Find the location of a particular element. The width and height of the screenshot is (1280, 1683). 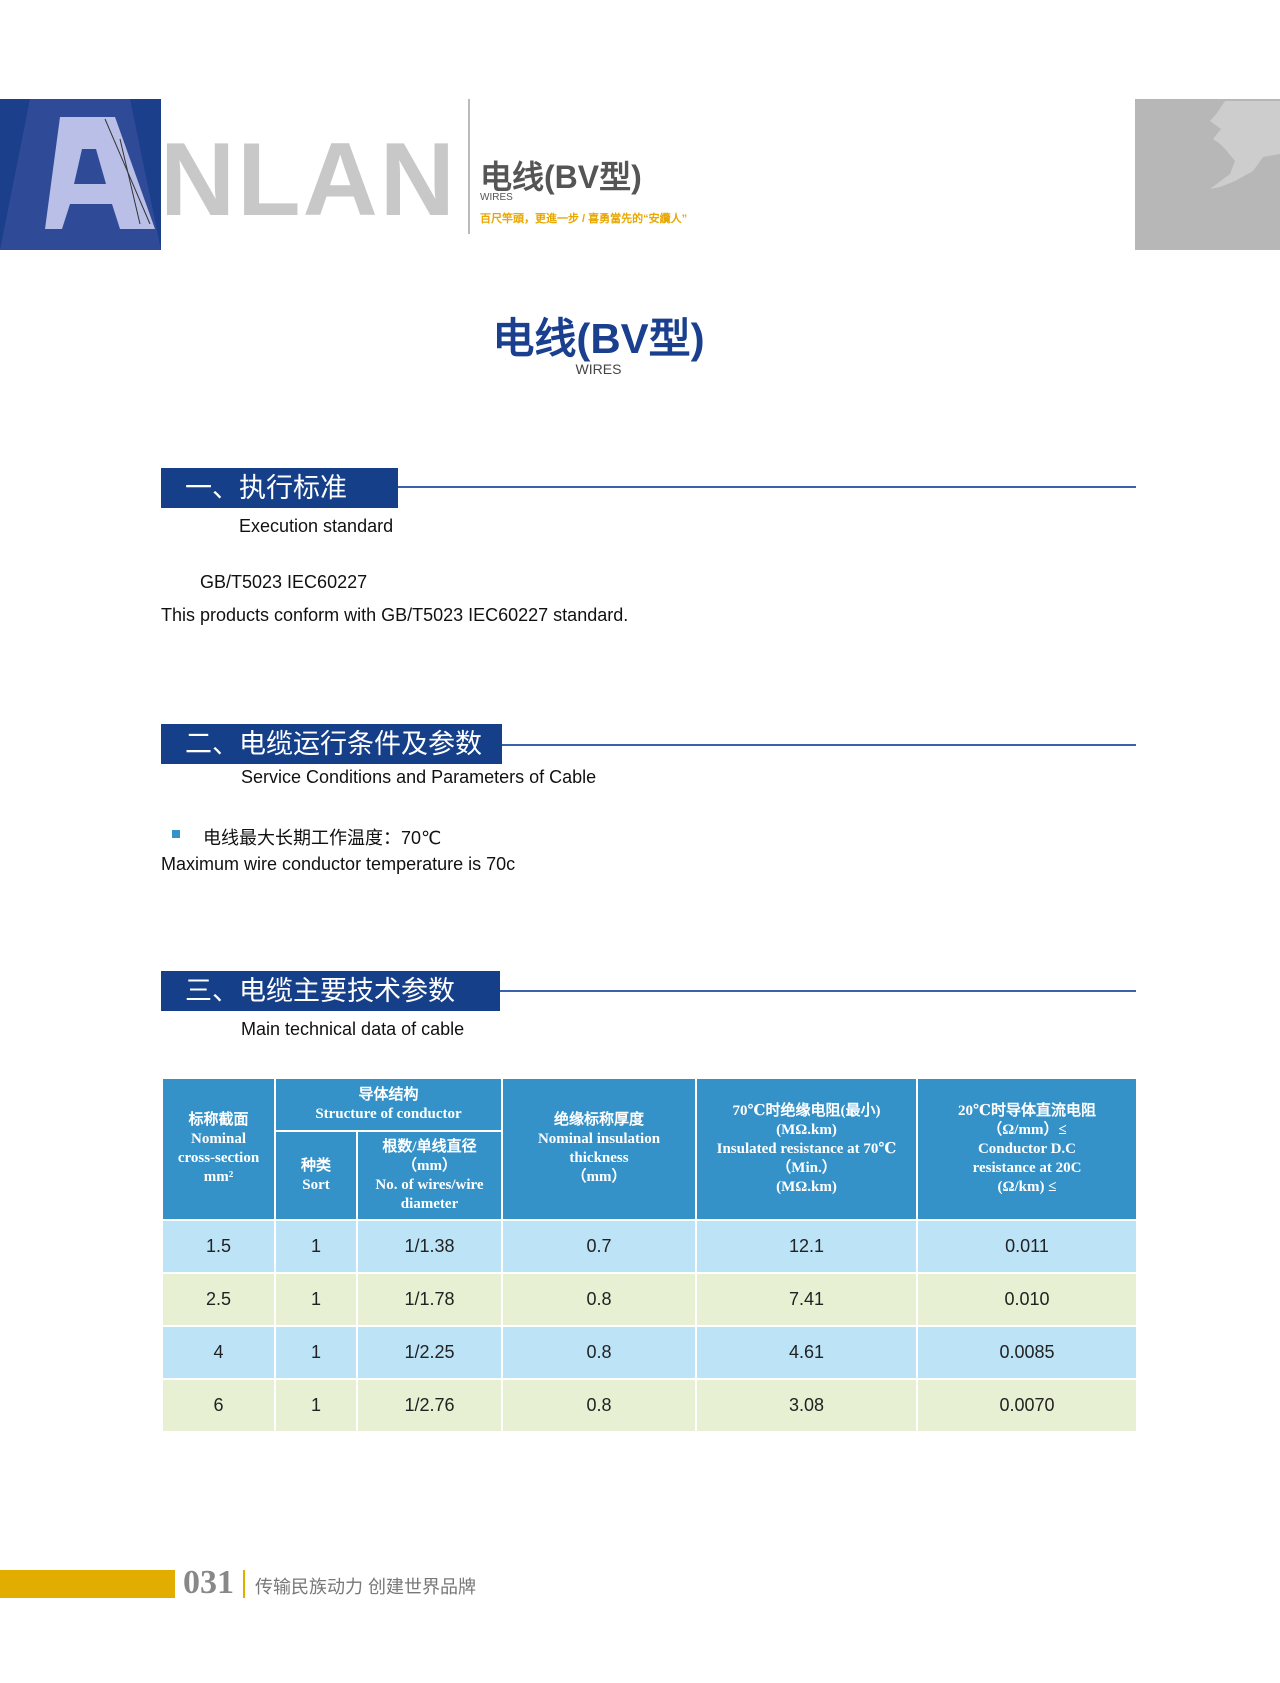

cell: 1/2.76 is located at coordinates (429, 1405).